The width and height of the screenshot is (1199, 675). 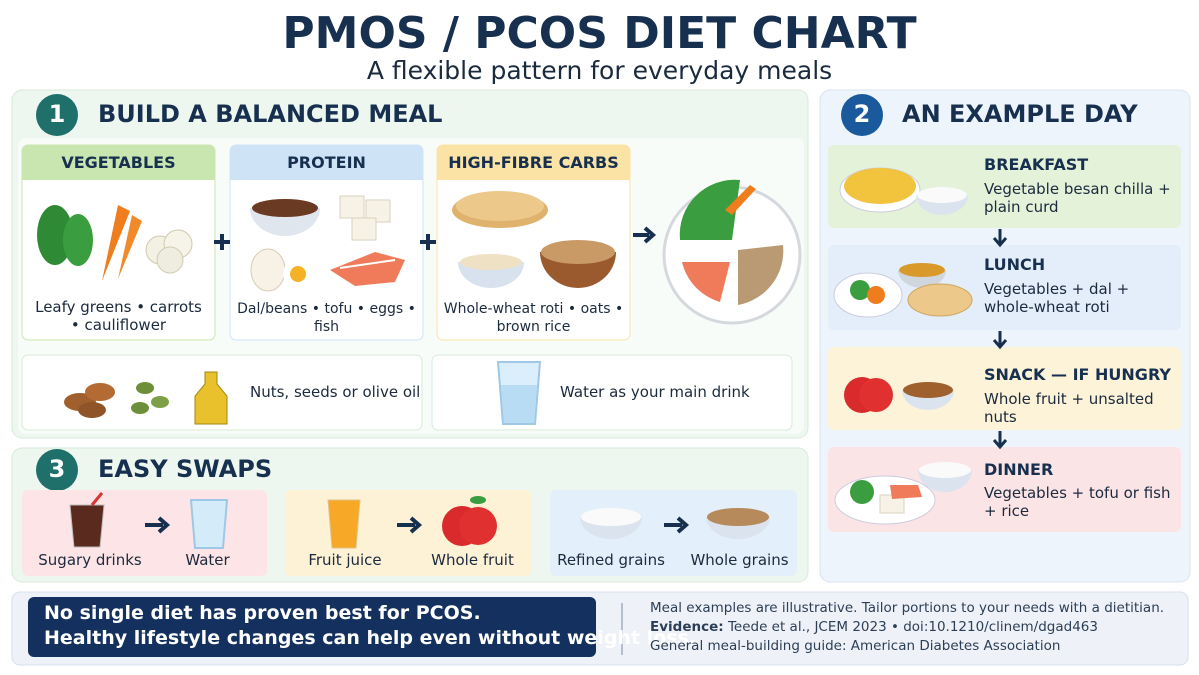 I want to click on grains-icon, so click(x=738, y=523).